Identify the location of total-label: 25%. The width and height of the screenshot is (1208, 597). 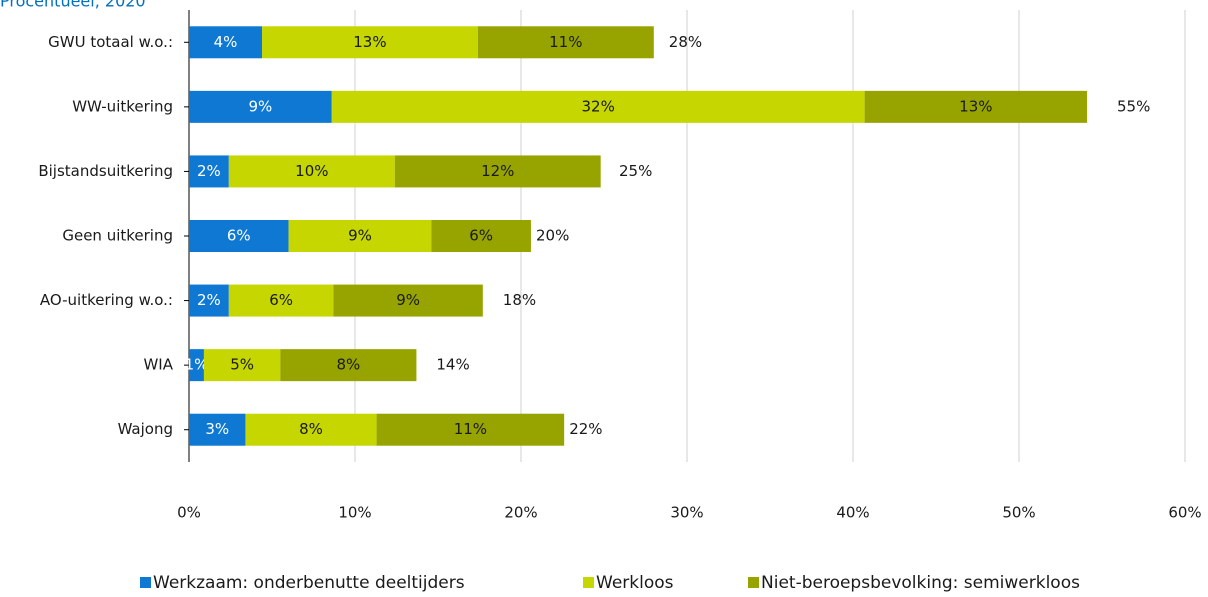
(635, 171).